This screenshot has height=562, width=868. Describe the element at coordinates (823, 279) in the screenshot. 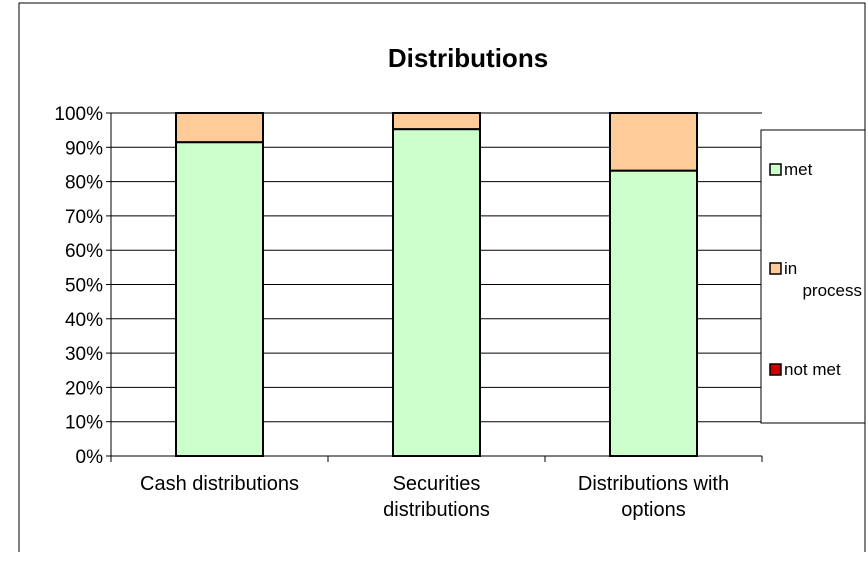

I see `legend-label: inprocess` at that location.